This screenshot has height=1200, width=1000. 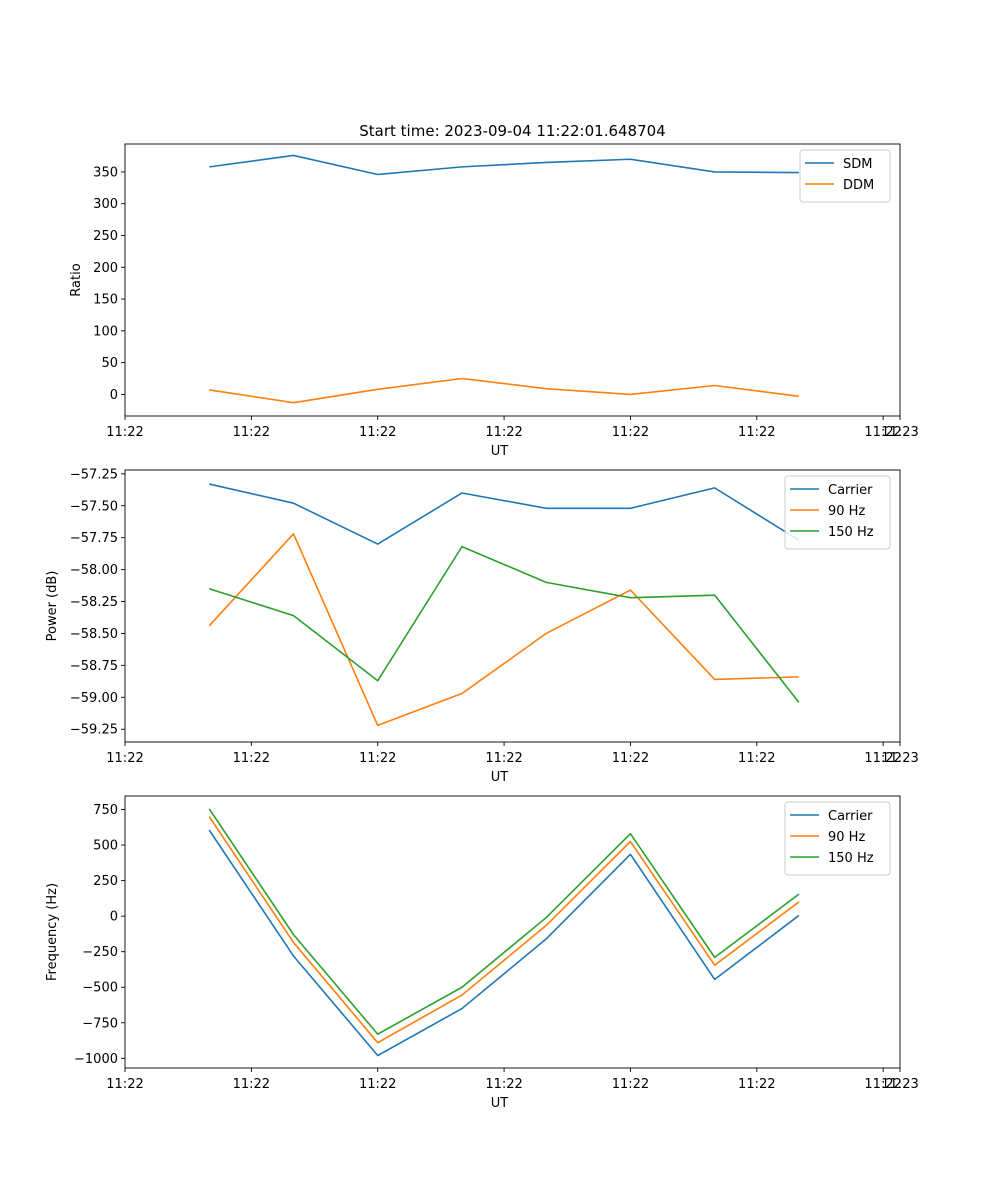 I want to click on y-tick-label: 150, so click(x=105, y=300).